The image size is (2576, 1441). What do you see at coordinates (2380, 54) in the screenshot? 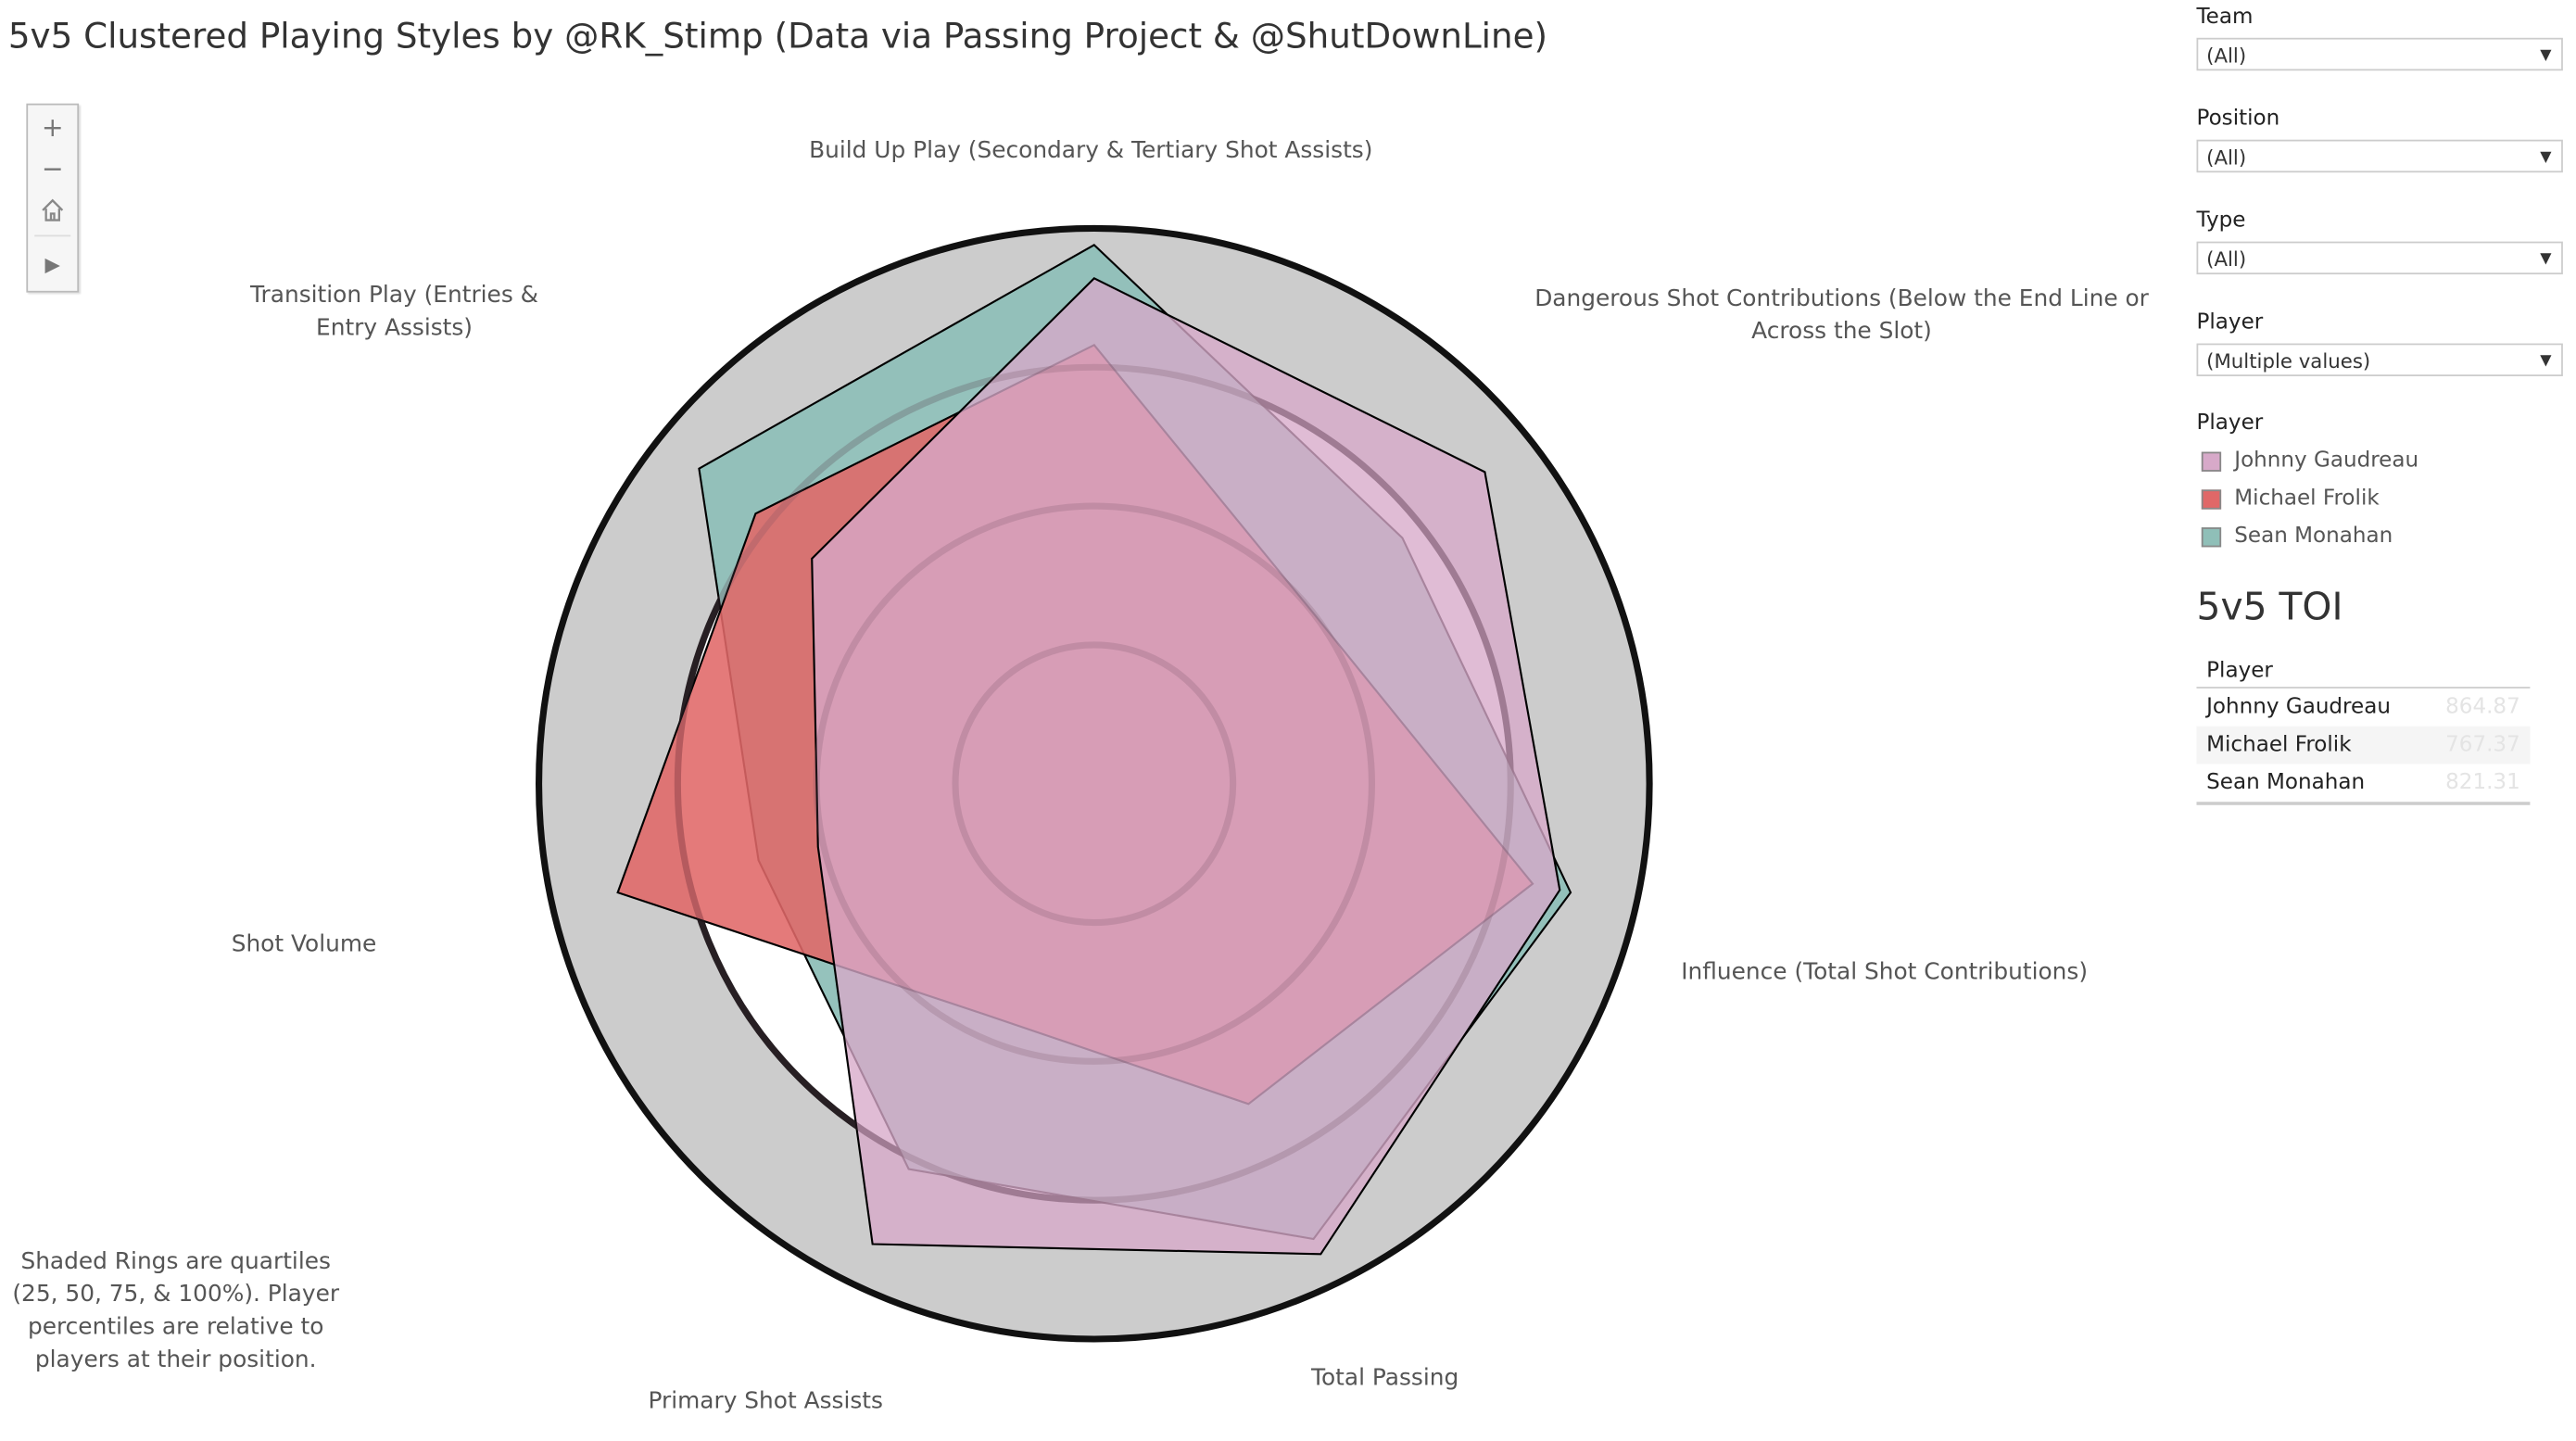
I see `team-dropdown: (All) ▼` at bounding box center [2380, 54].